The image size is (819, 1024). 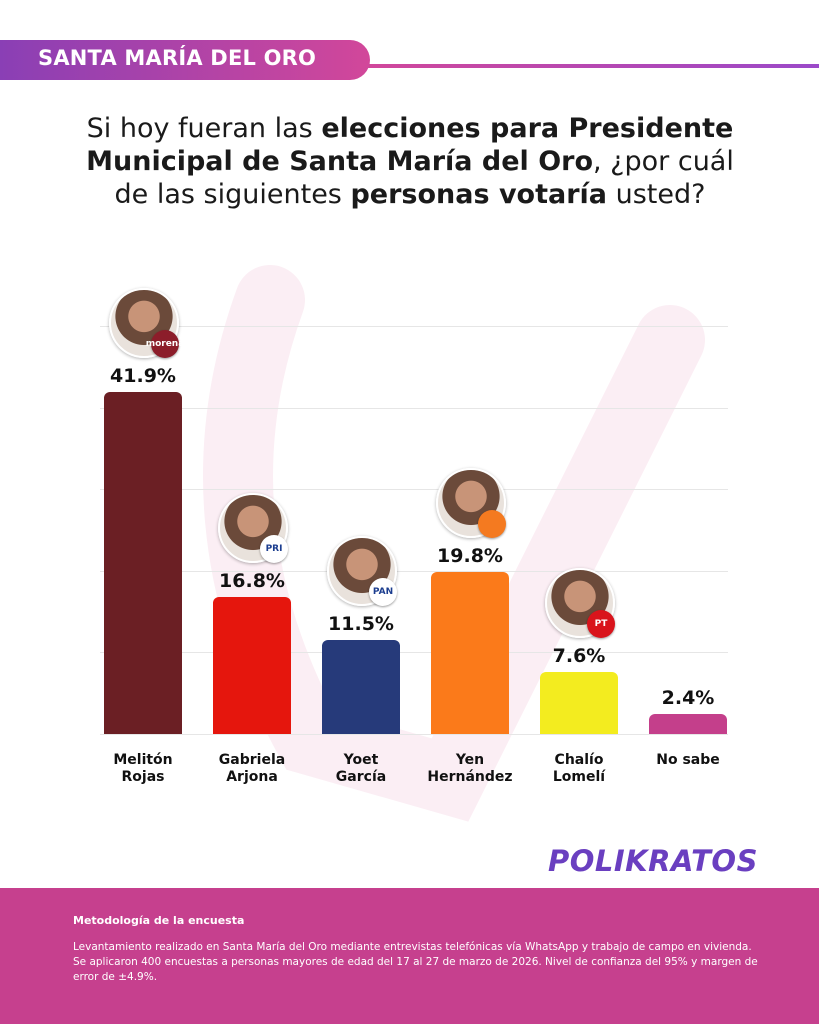 What do you see at coordinates (579, 655) in the screenshot?
I see `value-label: 7.6%` at bounding box center [579, 655].